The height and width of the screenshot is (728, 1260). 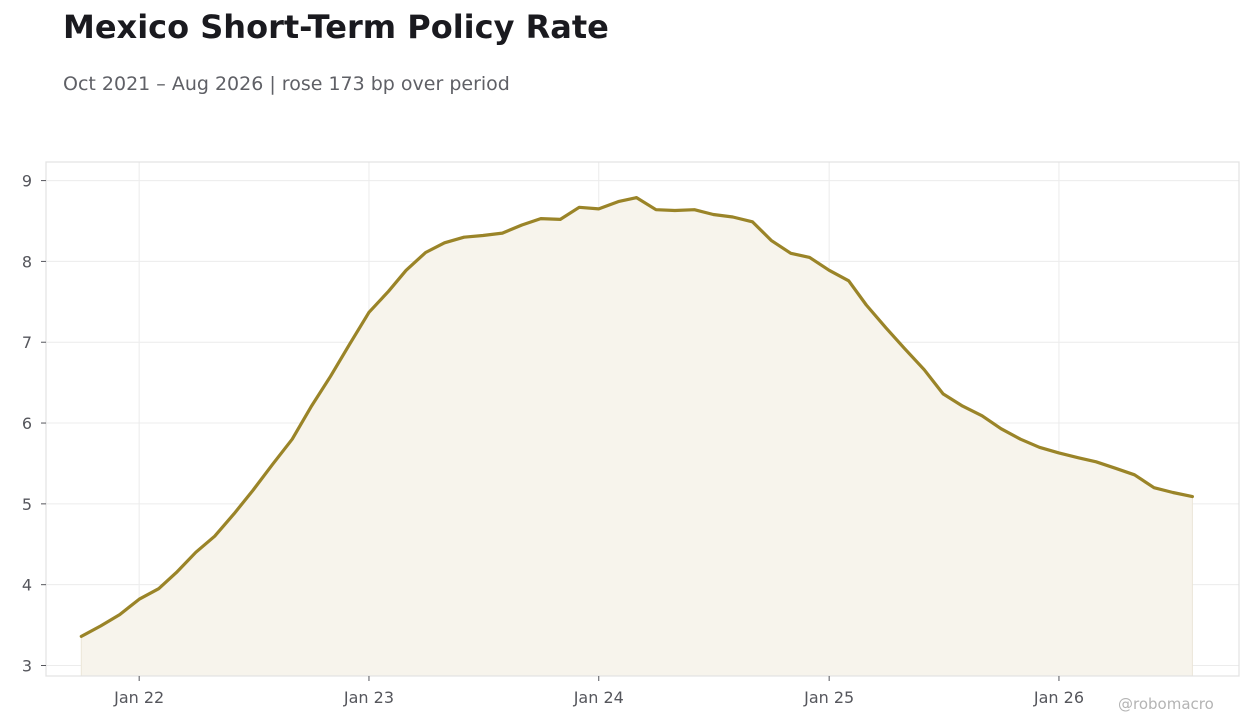 I want to click on y-axis-ticks: 3 4 5 6 7 8 9, so click(x=34, y=423).